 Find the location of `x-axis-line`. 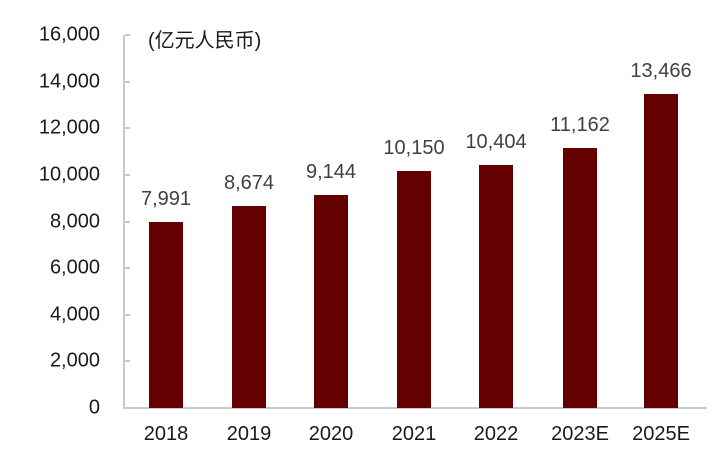

x-axis-line is located at coordinates (415, 408).